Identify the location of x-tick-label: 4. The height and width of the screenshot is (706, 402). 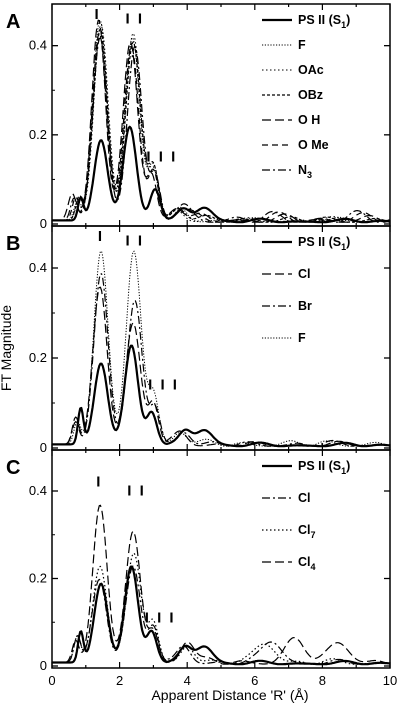
(187, 680).